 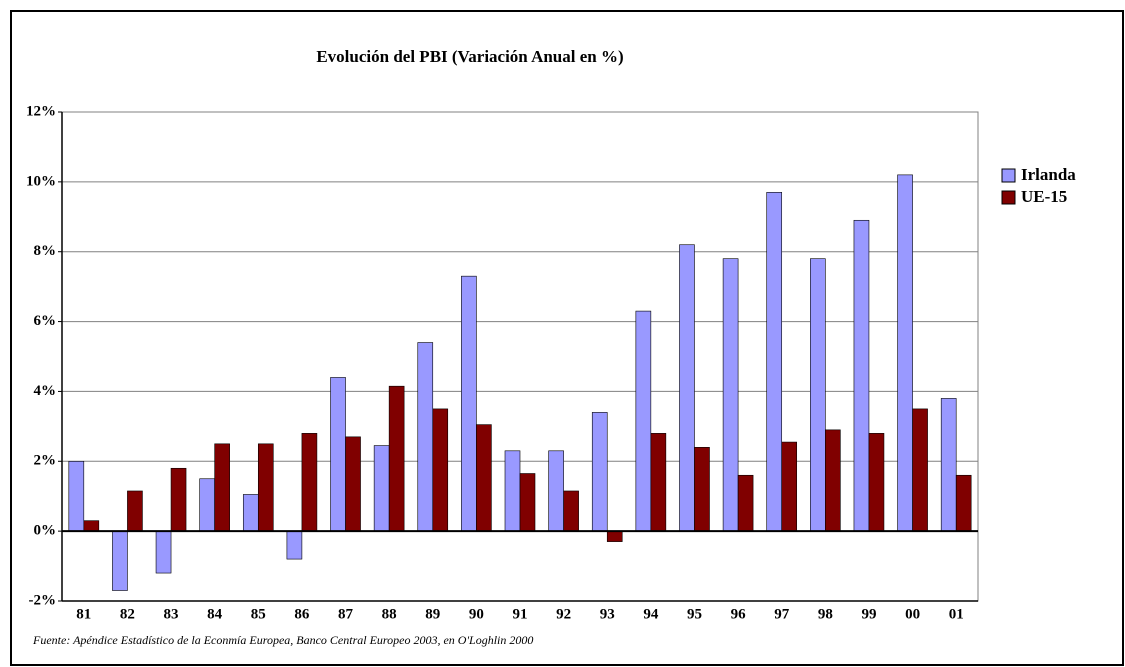 What do you see at coordinates (45, 321) in the screenshot?
I see `y-tick-label: 6%` at bounding box center [45, 321].